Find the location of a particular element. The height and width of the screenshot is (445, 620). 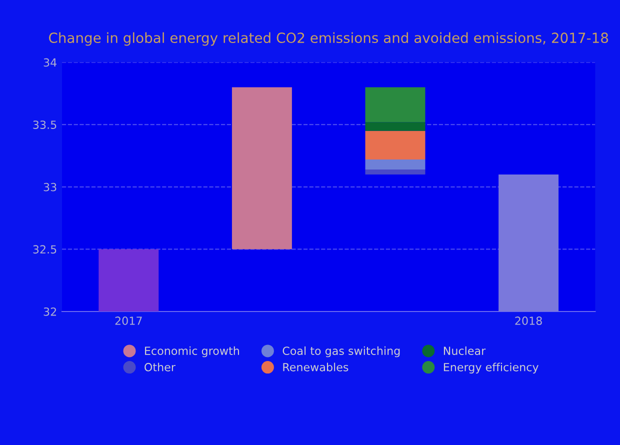

legend-label: Renewables is located at coordinates (315, 367).